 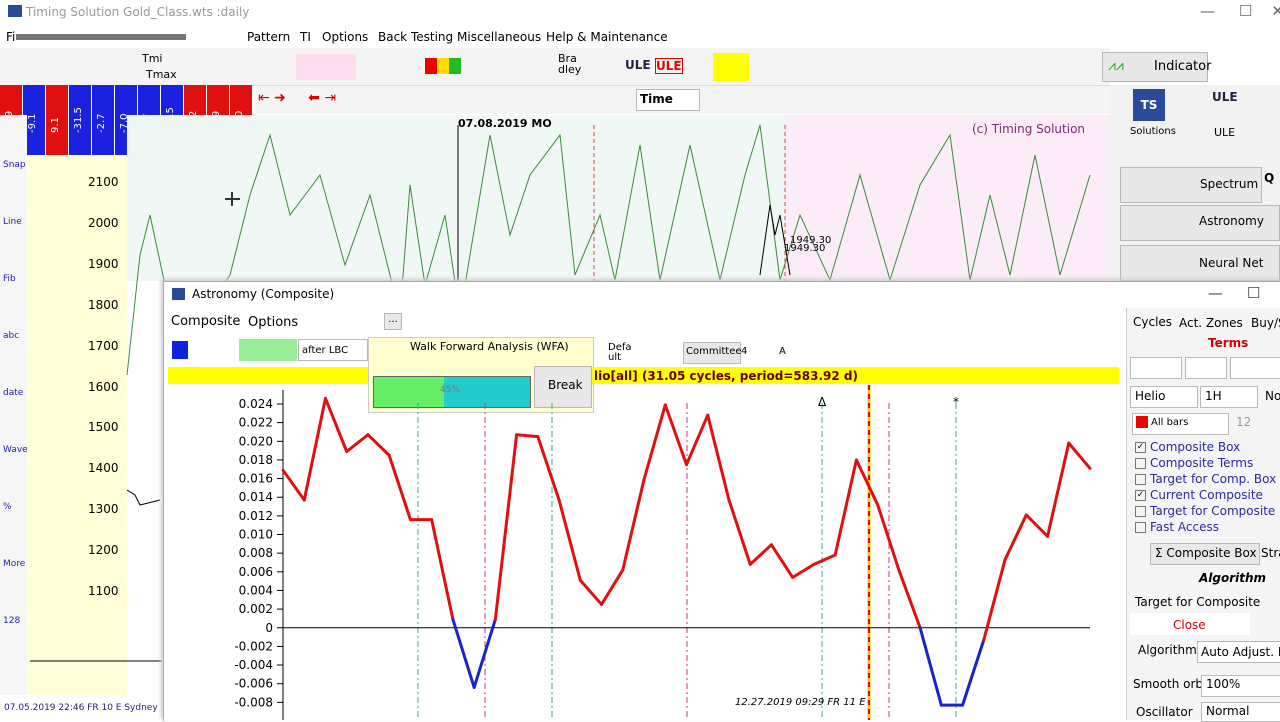 I want to click on strip-cell: -31.5, so click(x=80, y=120).